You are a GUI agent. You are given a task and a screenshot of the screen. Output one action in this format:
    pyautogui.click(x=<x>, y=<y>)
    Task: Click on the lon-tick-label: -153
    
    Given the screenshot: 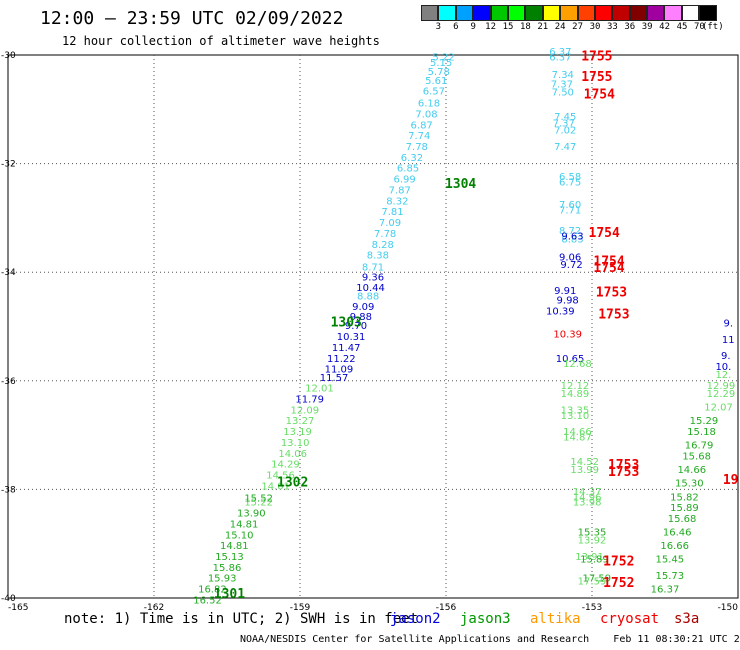 What is the action you would take?
    pyautogui.click(x=592, y=608)
    